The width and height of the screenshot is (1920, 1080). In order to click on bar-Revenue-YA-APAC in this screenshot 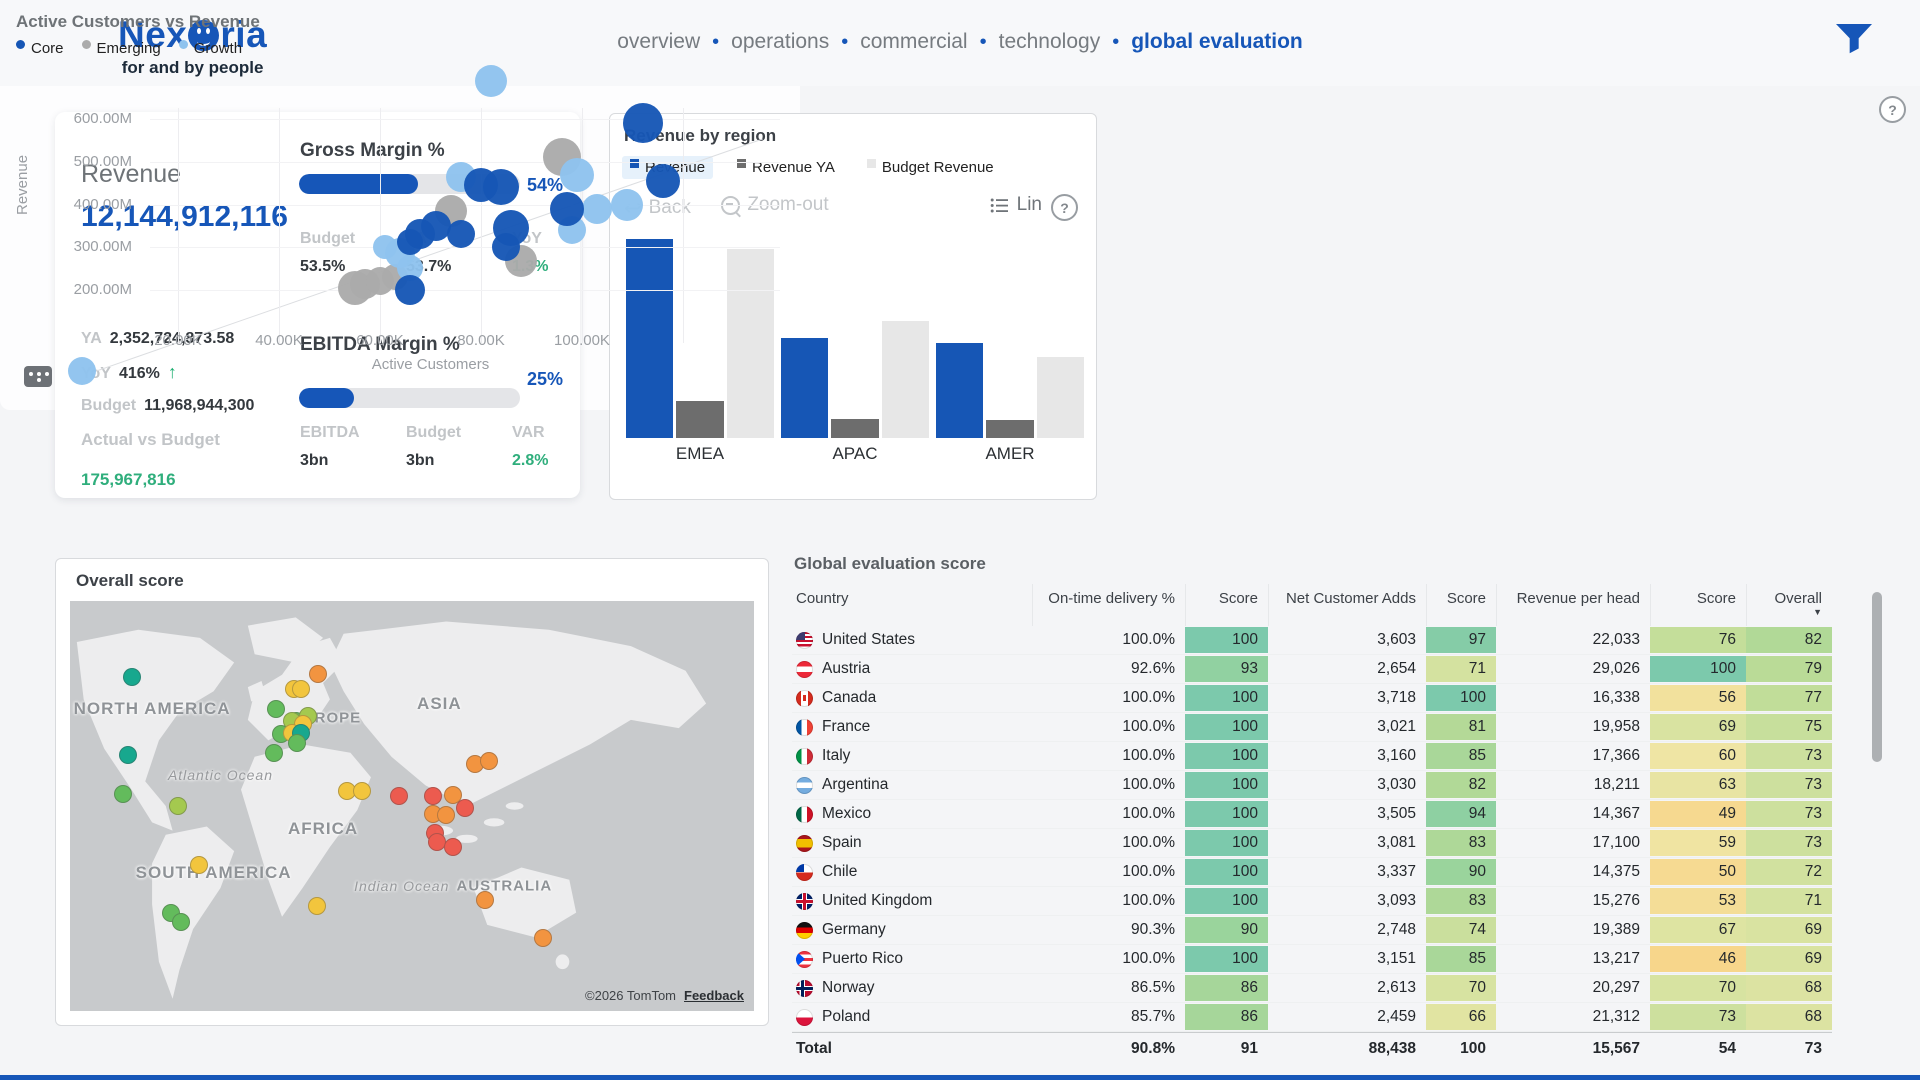, I will do `click(855, 428)`.